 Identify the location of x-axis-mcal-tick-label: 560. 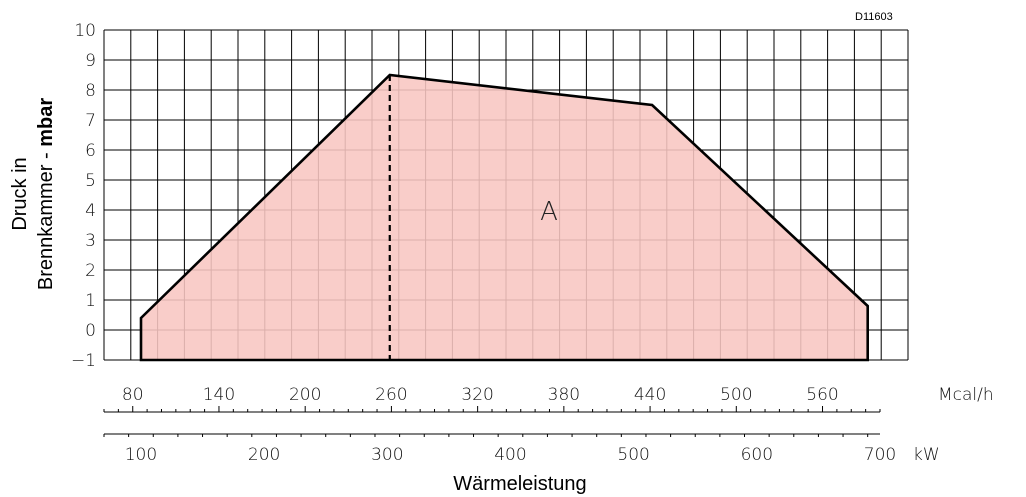
(822, 395).